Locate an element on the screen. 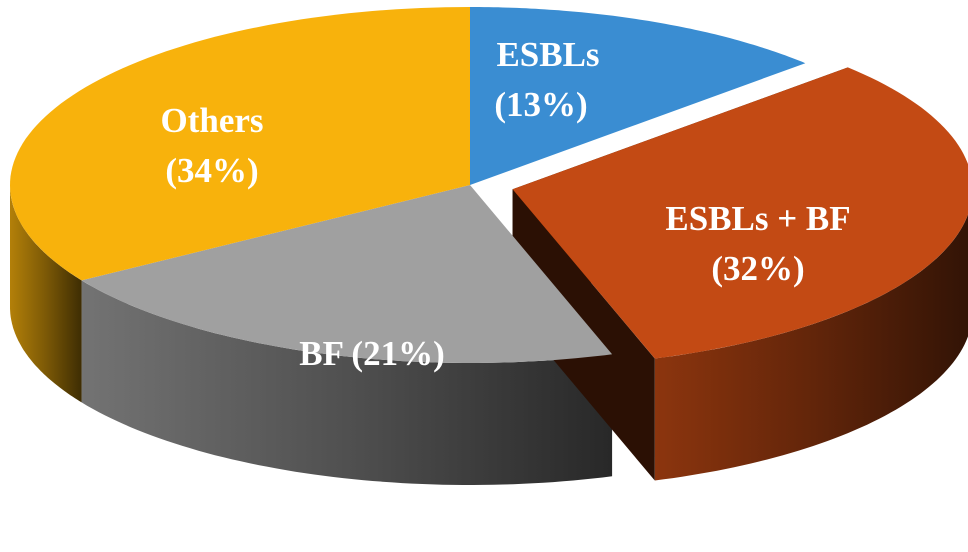 The height and width of the screenshot is (552, 968). slice-label-1-name: ESBLs + BF is located at coordinates (757, 218).